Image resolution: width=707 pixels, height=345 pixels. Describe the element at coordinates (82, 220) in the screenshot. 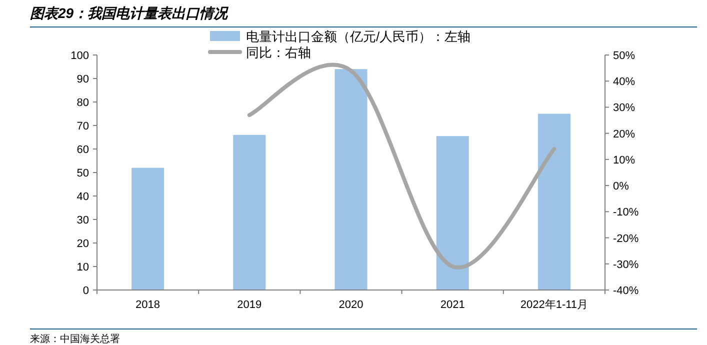

I see `y-tick-label: 30` at that location.